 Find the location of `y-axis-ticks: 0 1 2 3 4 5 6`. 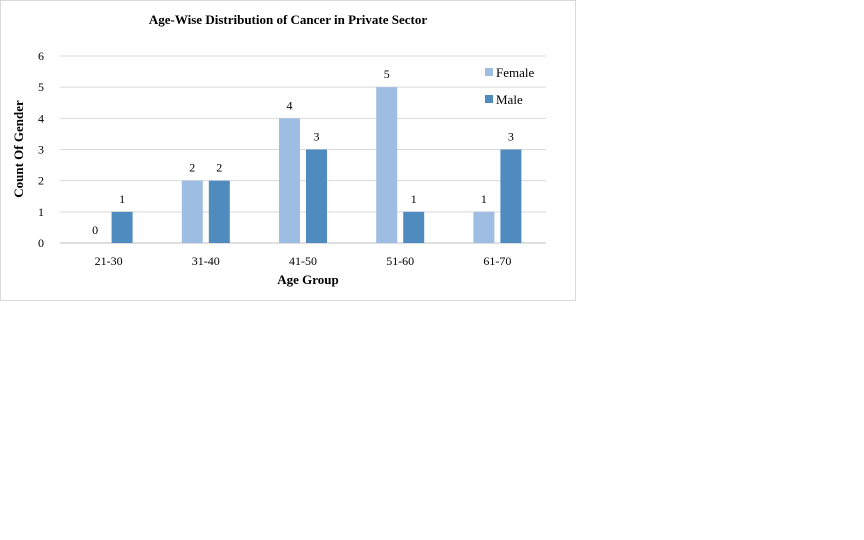

y-axis-ticks: 0 1 2 3 4 5 6 is located at coordinates (41, 149).